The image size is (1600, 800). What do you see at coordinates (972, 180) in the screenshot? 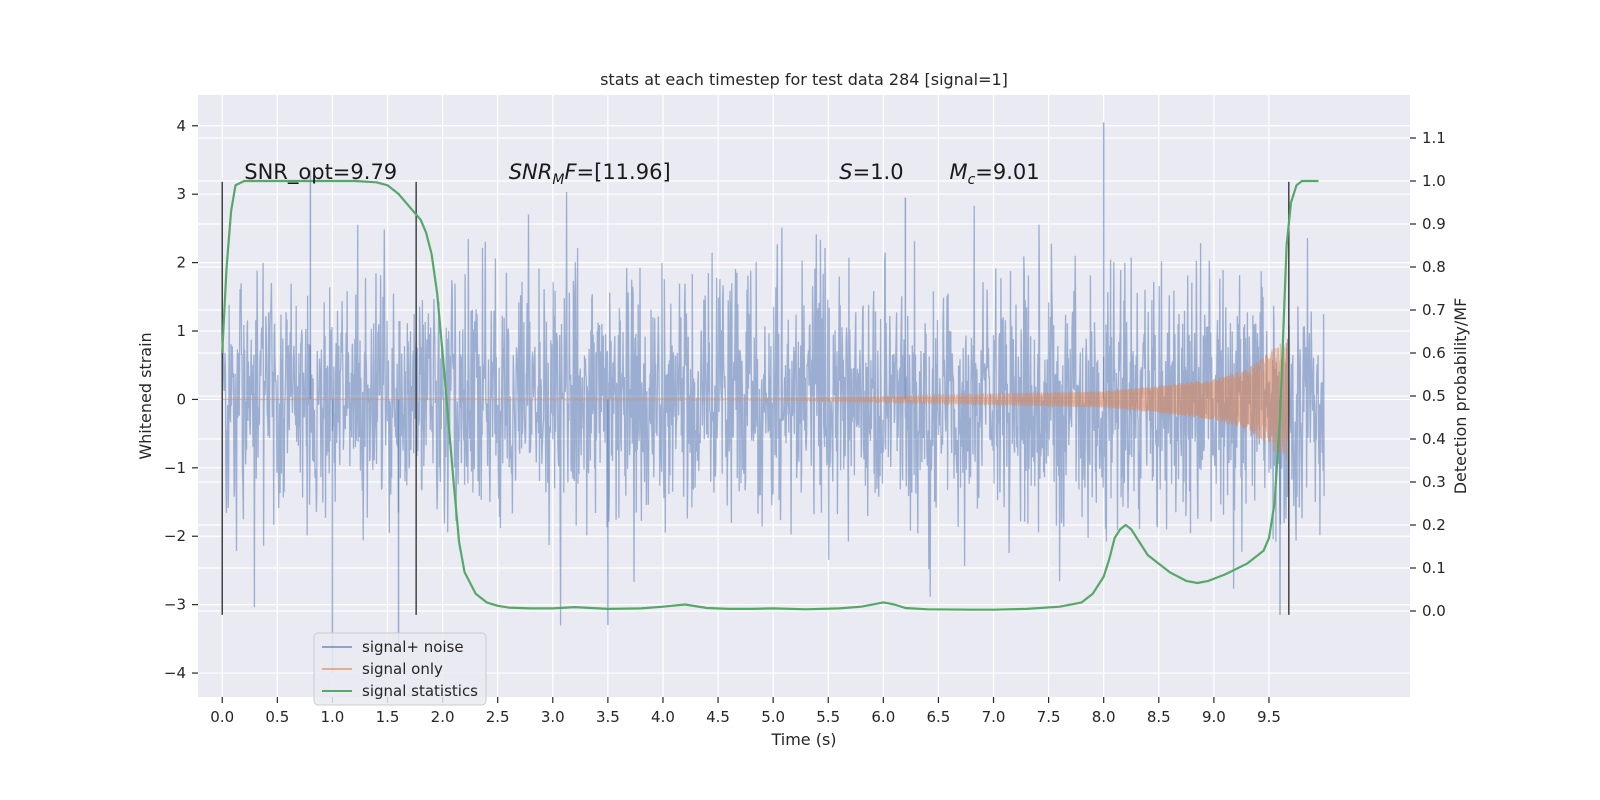
I see `annotation-subscript: c` at bounding box center [972, 180].